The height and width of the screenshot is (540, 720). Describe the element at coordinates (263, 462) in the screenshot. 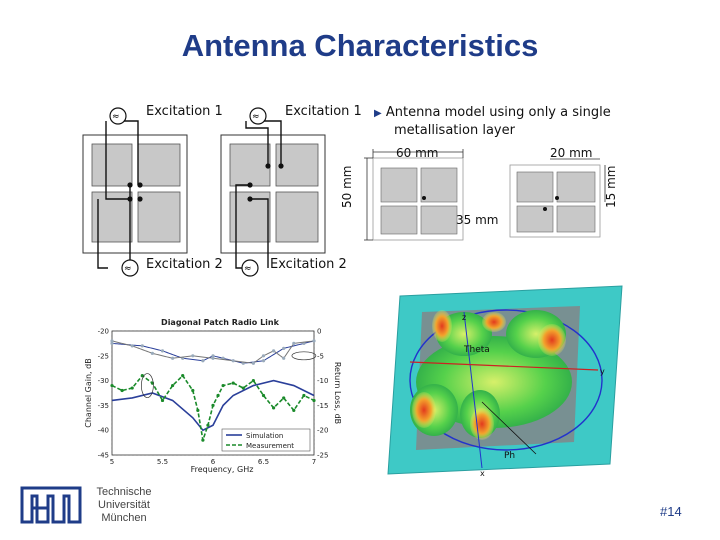

I see `x-tick-label: 6.5` at that location.